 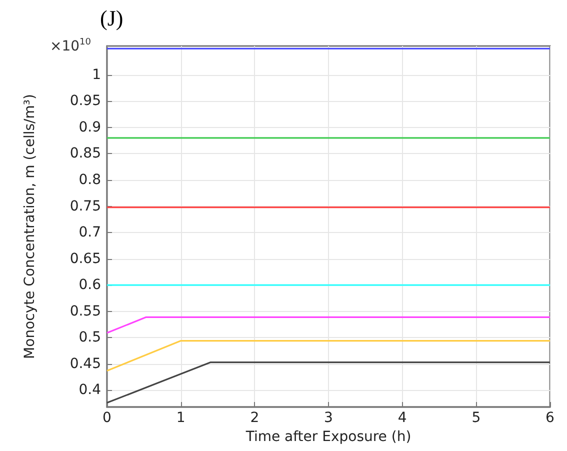 I want to click on y-tick-label: 0.8, so click(x=89, y=180).